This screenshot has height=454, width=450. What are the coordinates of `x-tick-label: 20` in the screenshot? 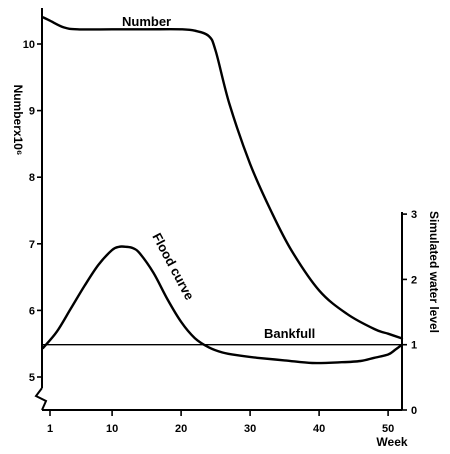 It's located at (181, 429).